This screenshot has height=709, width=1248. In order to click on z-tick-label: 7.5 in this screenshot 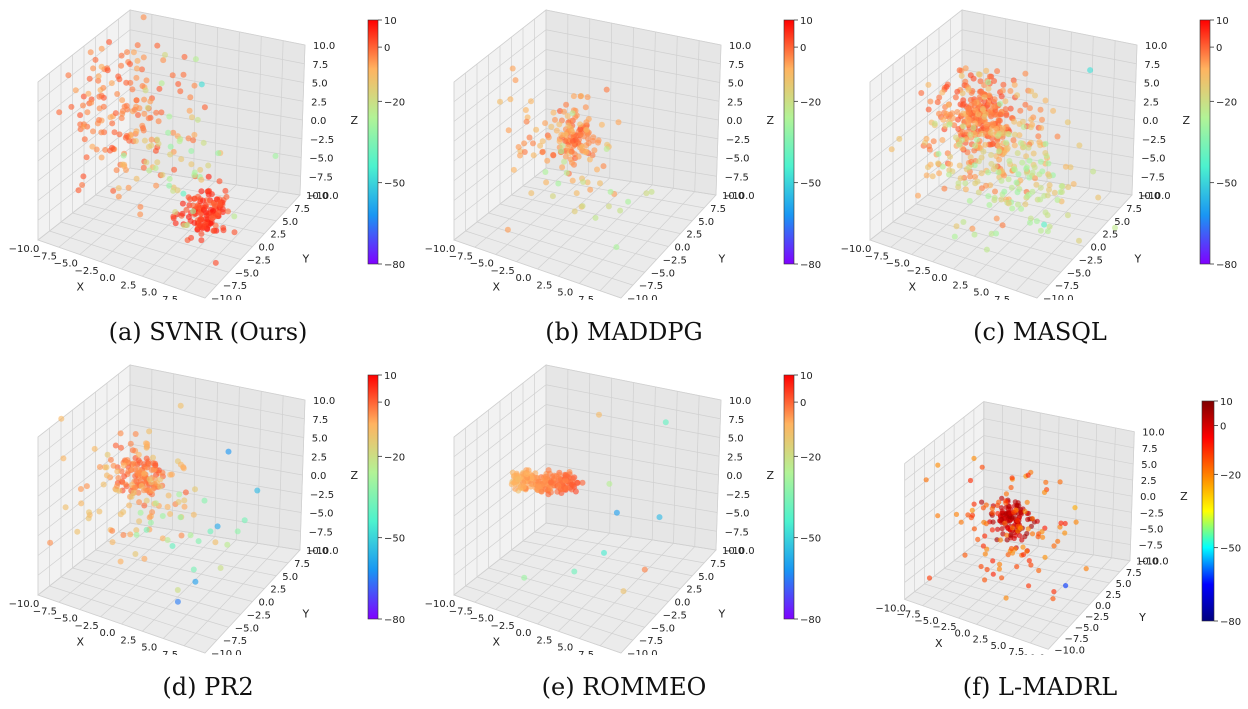, I will do `click(320, 420)`.